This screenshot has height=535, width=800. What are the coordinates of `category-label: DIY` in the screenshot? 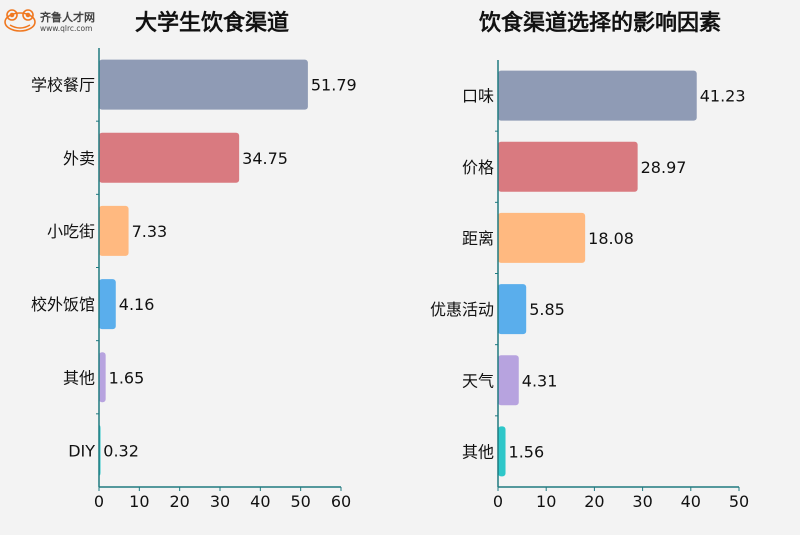 It's located at (81, 450).